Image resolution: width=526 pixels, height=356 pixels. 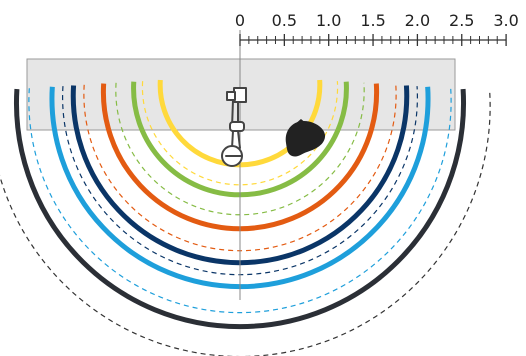 I want to click on ruler-labels: 0 0.5 1.0 1.5 2.0 2.5 3.0, so click(x=377, y=20).